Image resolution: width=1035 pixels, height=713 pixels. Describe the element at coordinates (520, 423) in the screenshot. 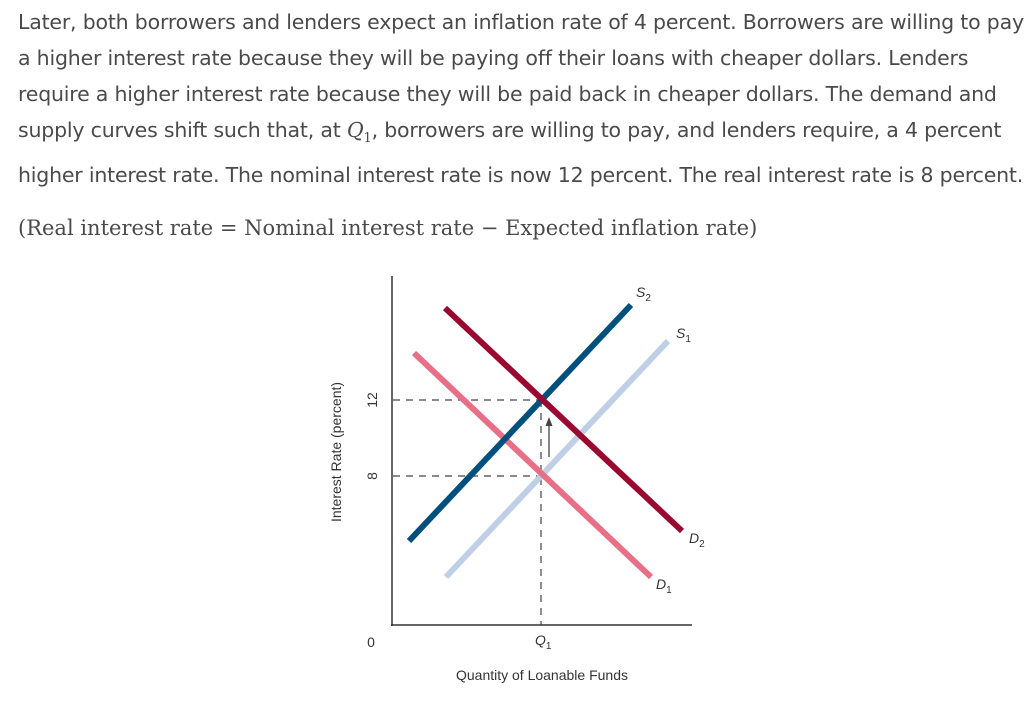

I see `supply-curve-s2` at that location.